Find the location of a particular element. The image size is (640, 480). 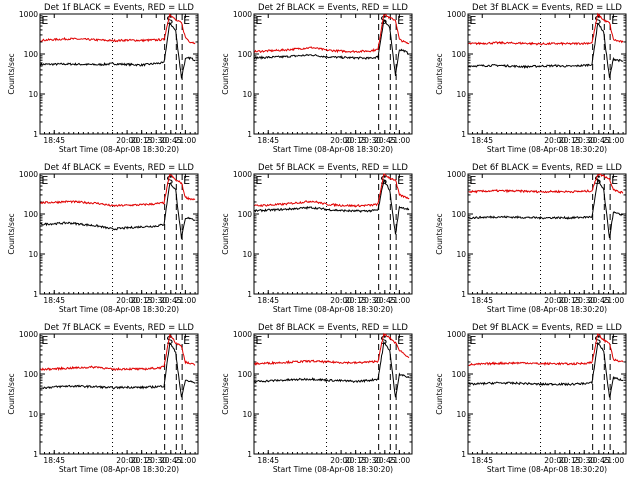

panel-title: Det 2f BLACK = Events, RED = LLD is located at coordinates (333, 8).